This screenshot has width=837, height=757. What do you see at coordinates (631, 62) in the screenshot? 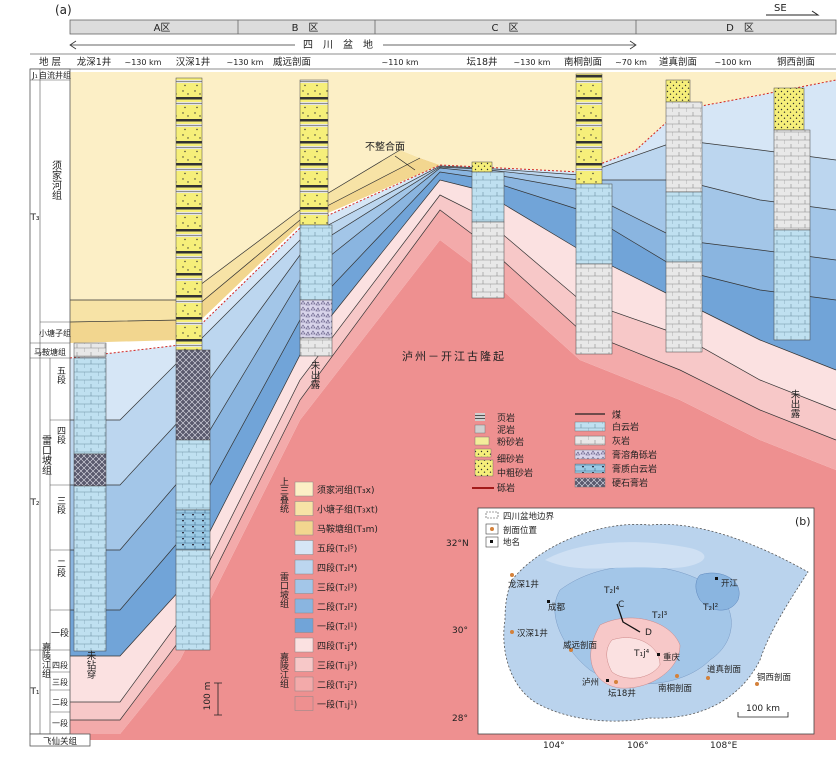
I see `section-gap: ~70 km` at bounding box center [631, 62].